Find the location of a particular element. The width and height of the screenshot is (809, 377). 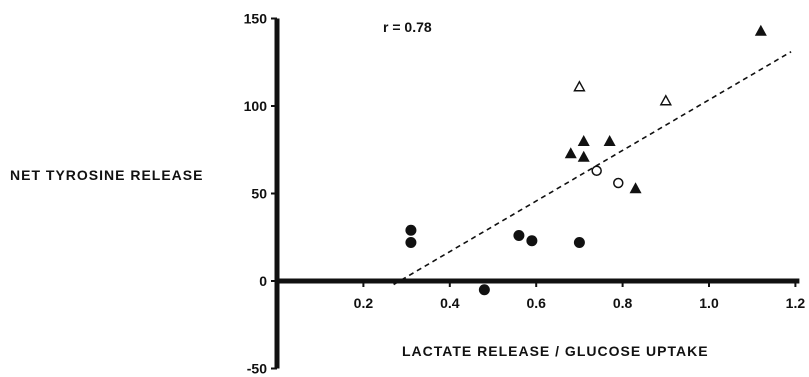

y-tick-label: 50 is located at coordinates (259, 194).